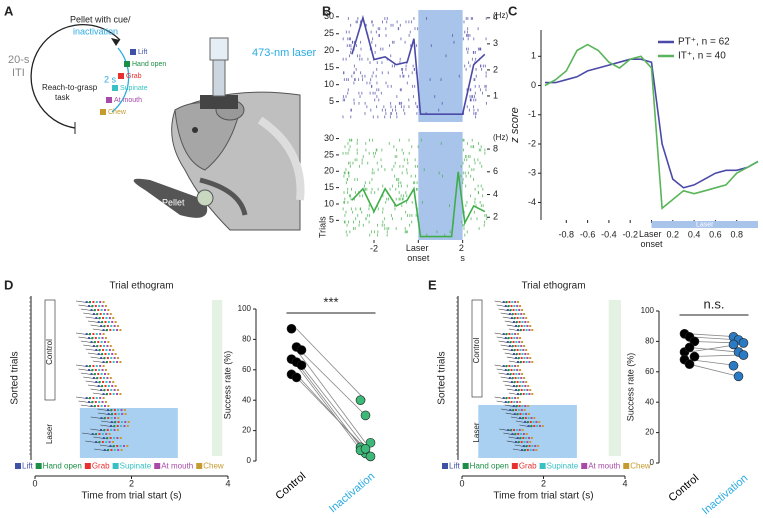  What do you see at coordinates (219, 134) in the screenshot?
I see `mouse-drawing` at bounding box center [219, 134].